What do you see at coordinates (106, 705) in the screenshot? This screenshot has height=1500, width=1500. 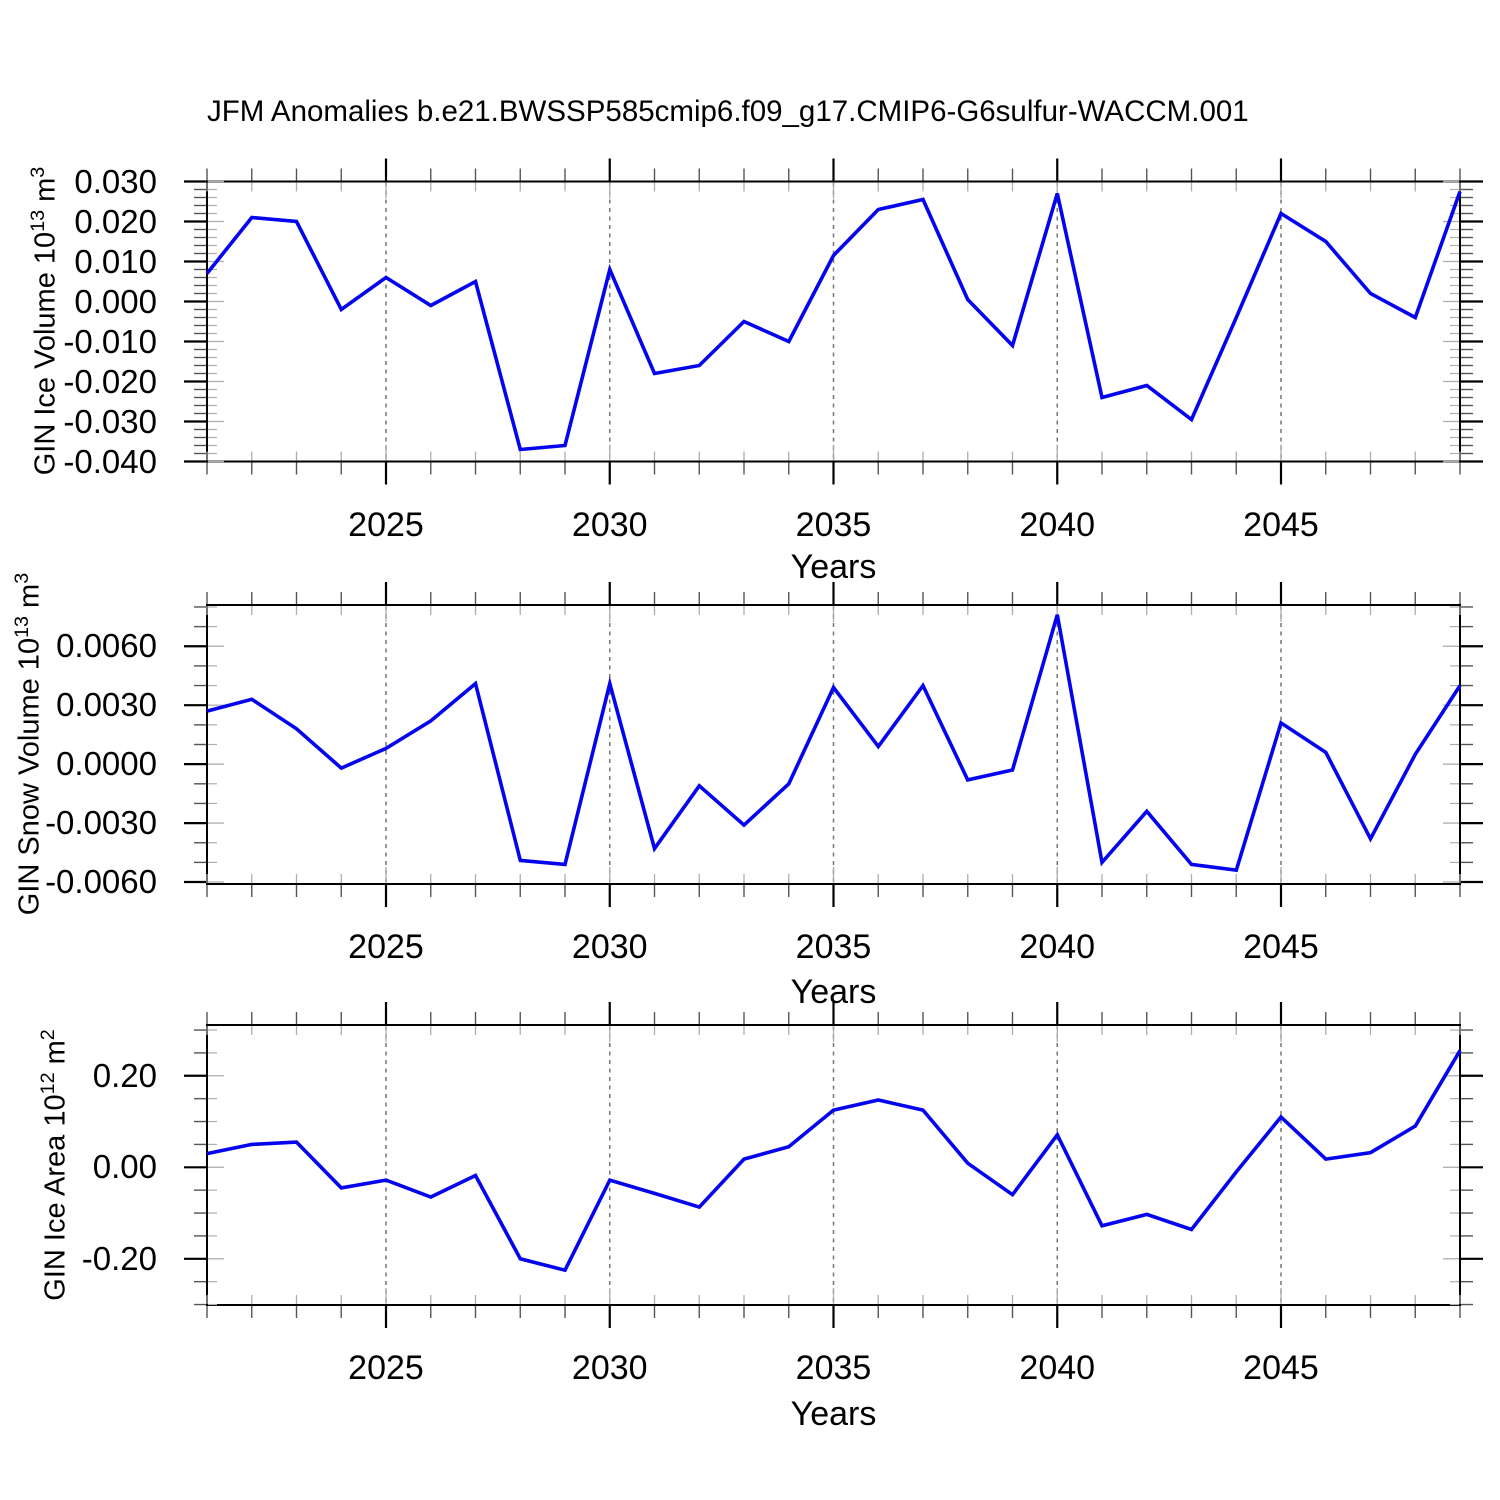 I see `y-tick-label: 0.0030` at bounding box center [106, 705].